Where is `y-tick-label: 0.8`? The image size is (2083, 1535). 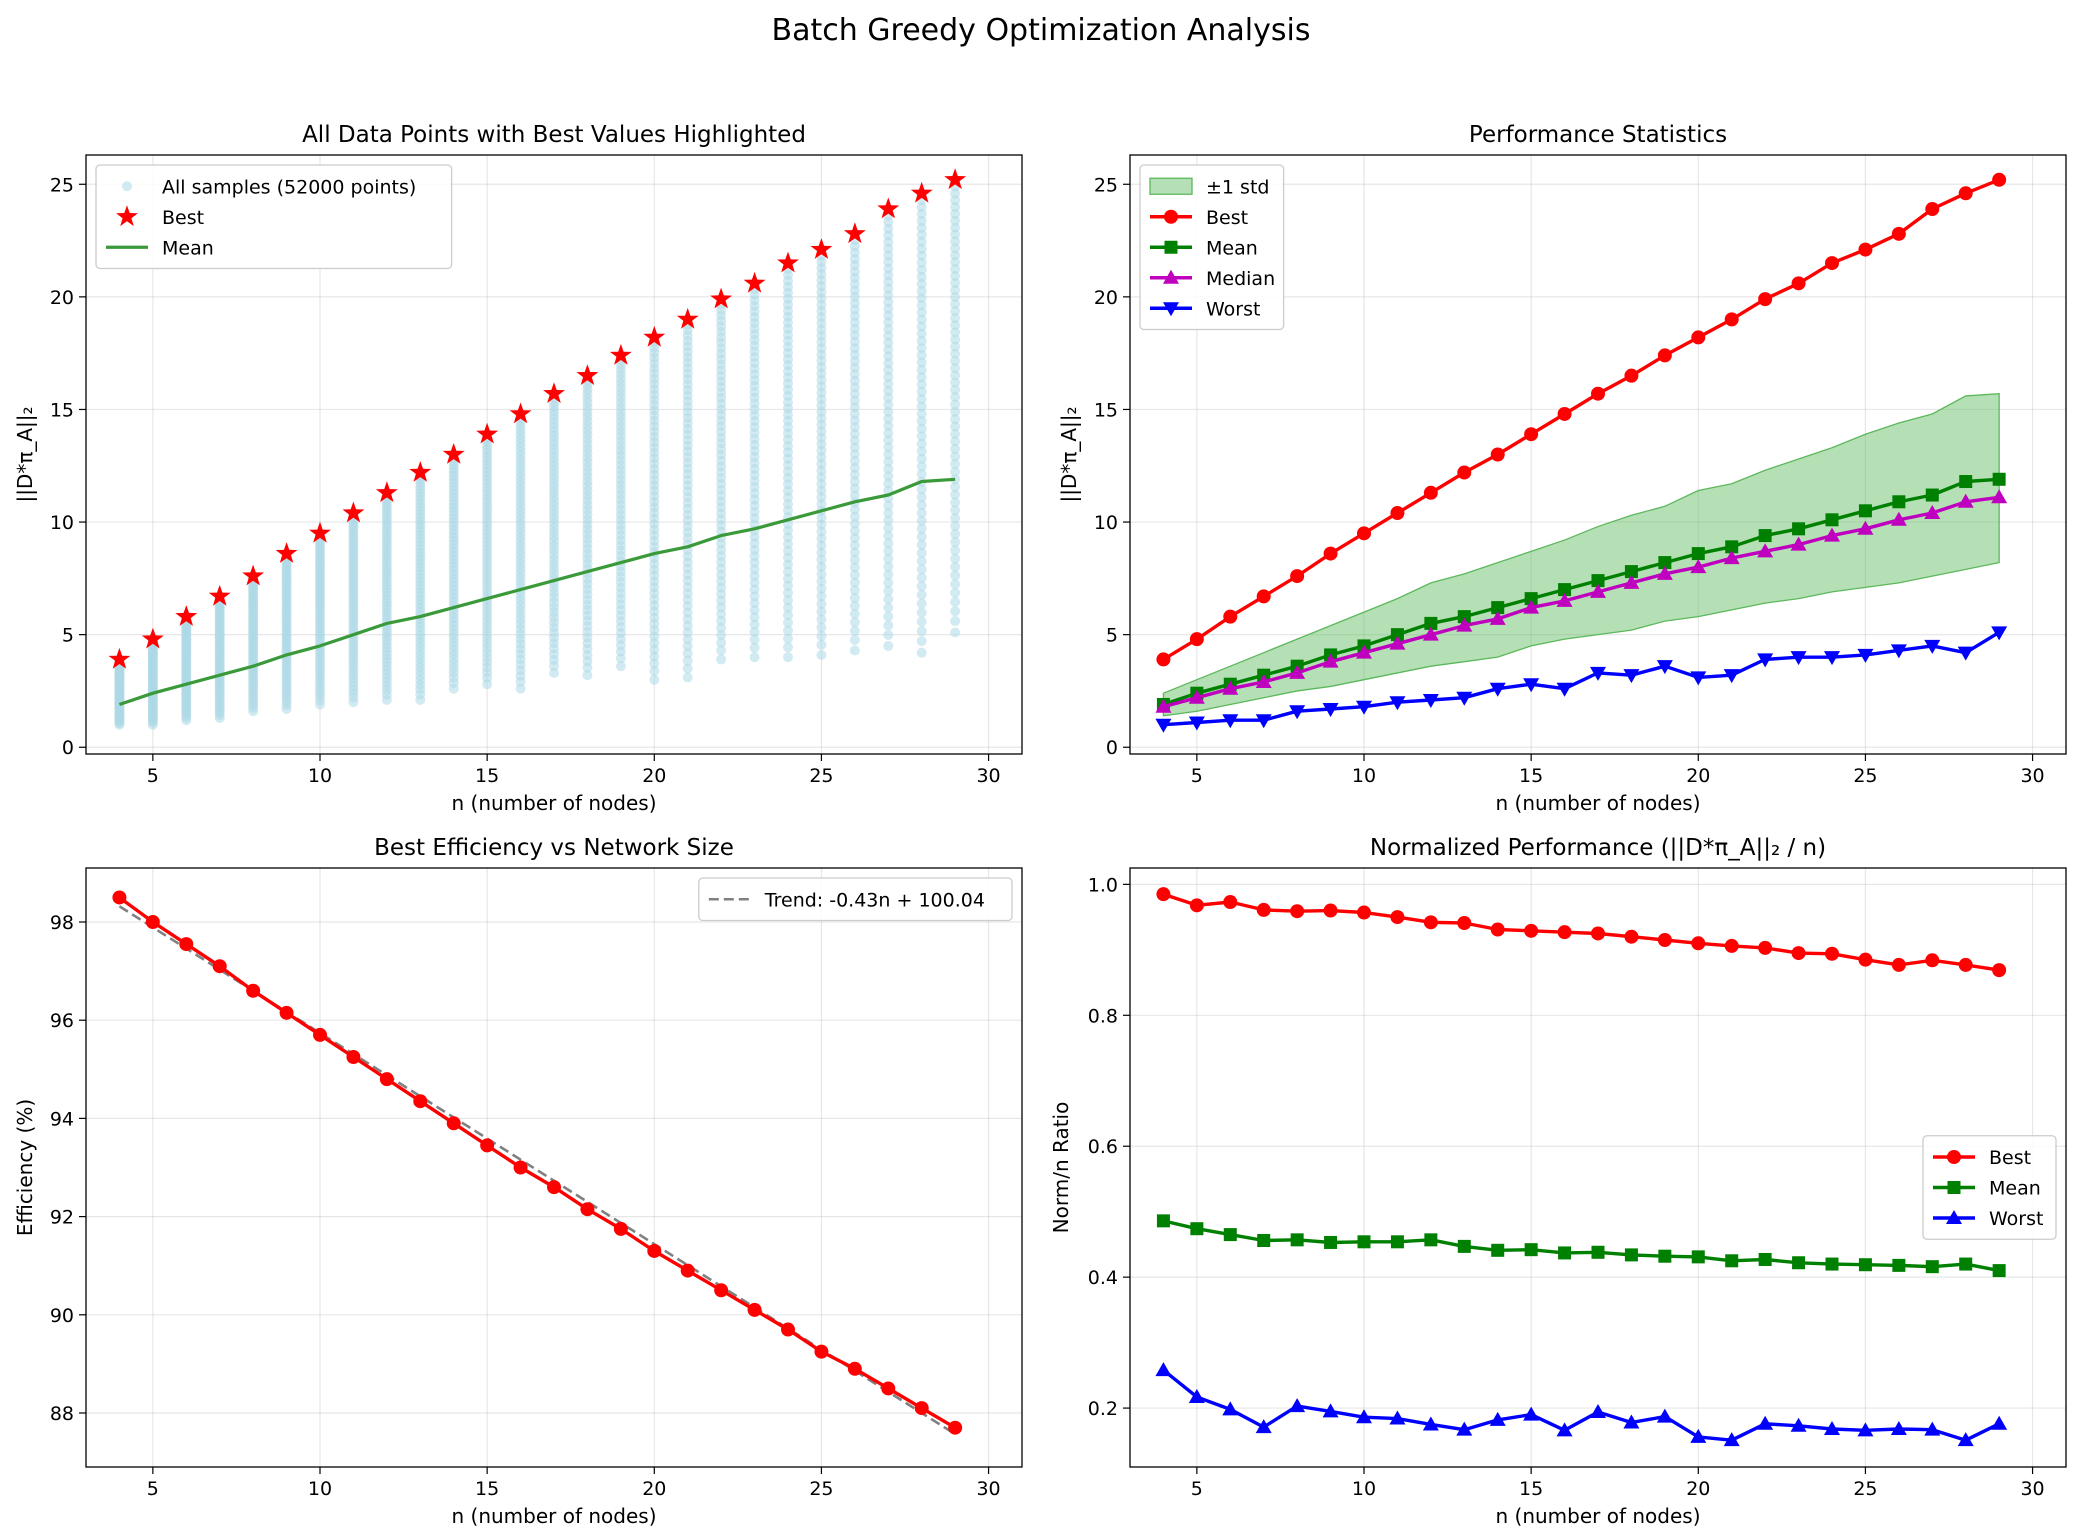 y-tick-label: 0.8 is located at coordinates (1103, 1016).